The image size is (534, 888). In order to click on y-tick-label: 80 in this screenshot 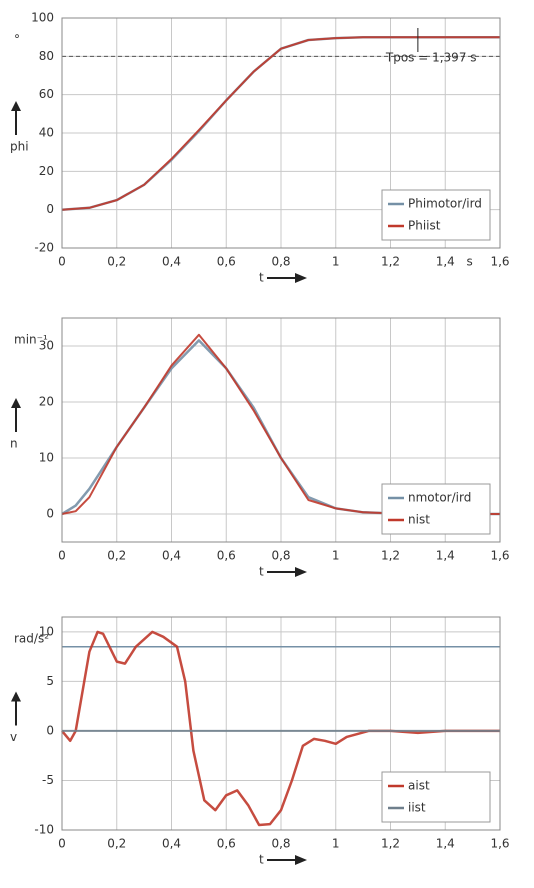, I will do `click(46, 56)`.